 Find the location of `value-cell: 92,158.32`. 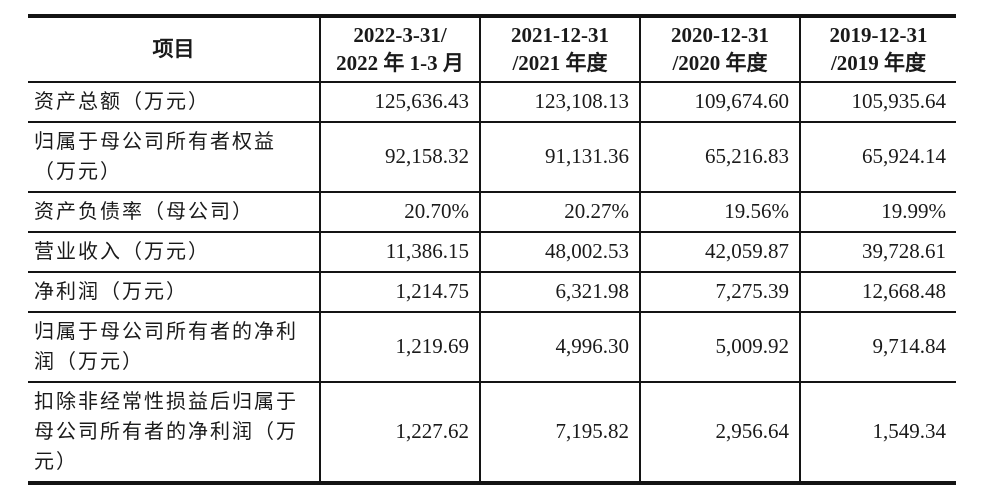

value-cell: 92,158.32 is located at coordinates (399, 156).